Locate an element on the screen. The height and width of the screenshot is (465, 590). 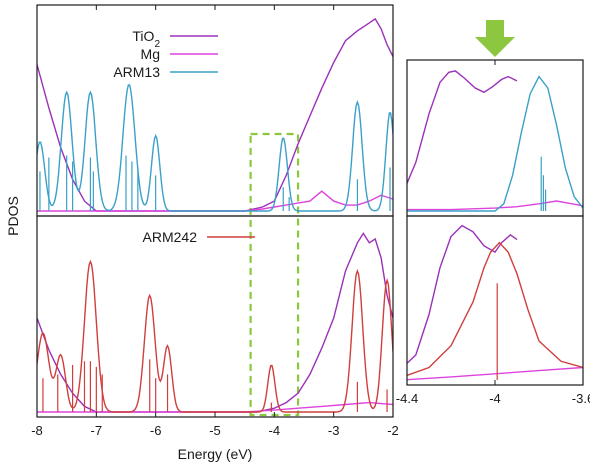
zoom-top-series-tio2-line is located at coordinates (462, 128).